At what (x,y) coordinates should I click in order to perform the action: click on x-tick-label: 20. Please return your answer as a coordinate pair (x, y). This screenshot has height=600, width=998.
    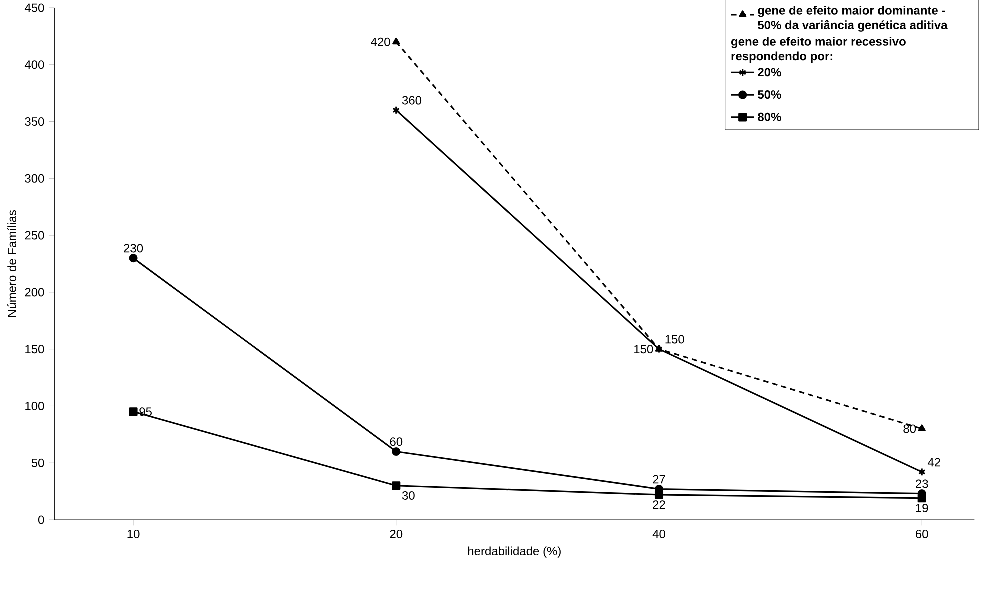
    Looking at the image, I should click on (396, 534).